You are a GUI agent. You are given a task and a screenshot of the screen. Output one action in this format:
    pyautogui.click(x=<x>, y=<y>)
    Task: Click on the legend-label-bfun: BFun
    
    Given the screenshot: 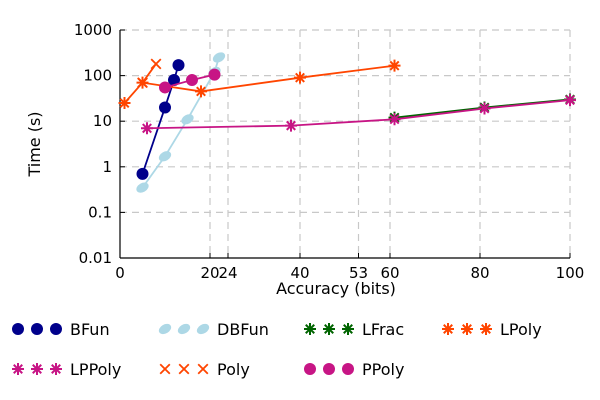 What is the action you would take?
    pyautogui.click(x=90, y=329)
    